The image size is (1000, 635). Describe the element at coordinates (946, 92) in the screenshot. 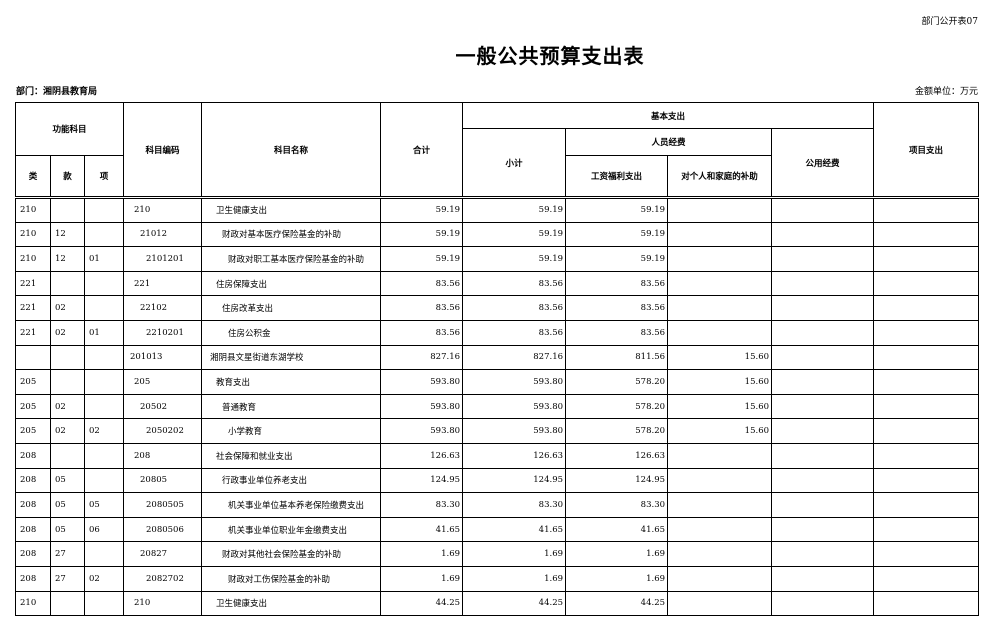

I see `unit: 金额单位：万元` at that location.